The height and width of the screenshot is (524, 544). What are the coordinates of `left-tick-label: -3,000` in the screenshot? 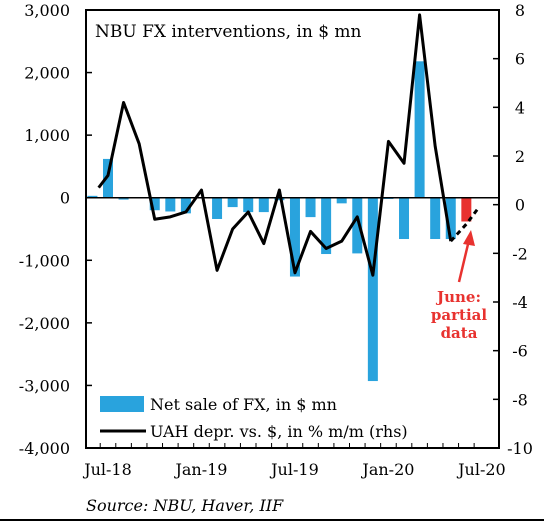 It's located at (44, 385).